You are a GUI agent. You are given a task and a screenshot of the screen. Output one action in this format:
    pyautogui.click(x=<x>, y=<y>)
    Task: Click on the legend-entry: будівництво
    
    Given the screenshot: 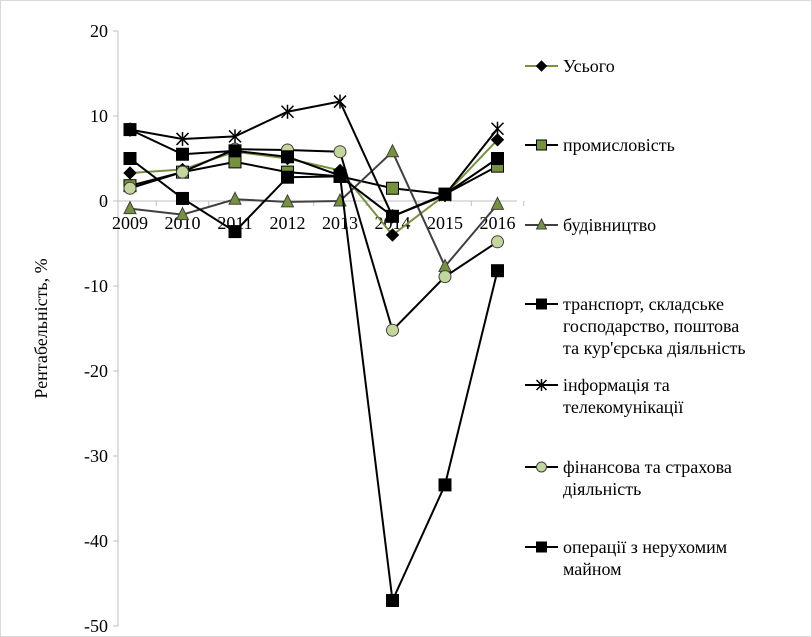 What is the action you would take?
    pyautogui.click(x=590, y=225)
    